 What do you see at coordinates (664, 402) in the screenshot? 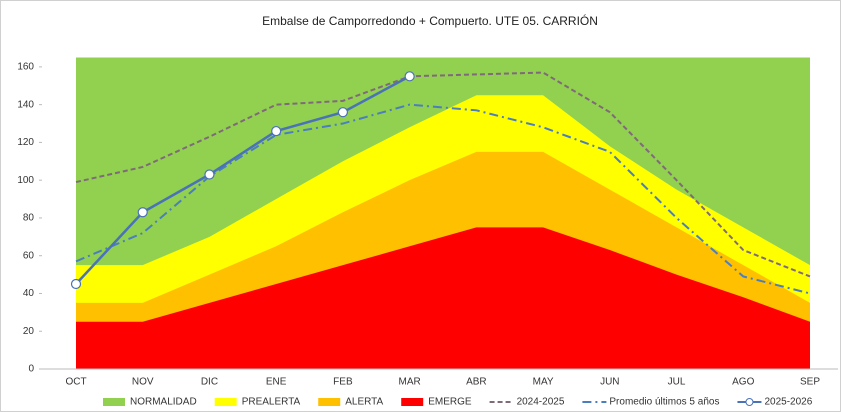
I see `legend-label: Promedio últimos 5 años` at bounding box center [664, 402].